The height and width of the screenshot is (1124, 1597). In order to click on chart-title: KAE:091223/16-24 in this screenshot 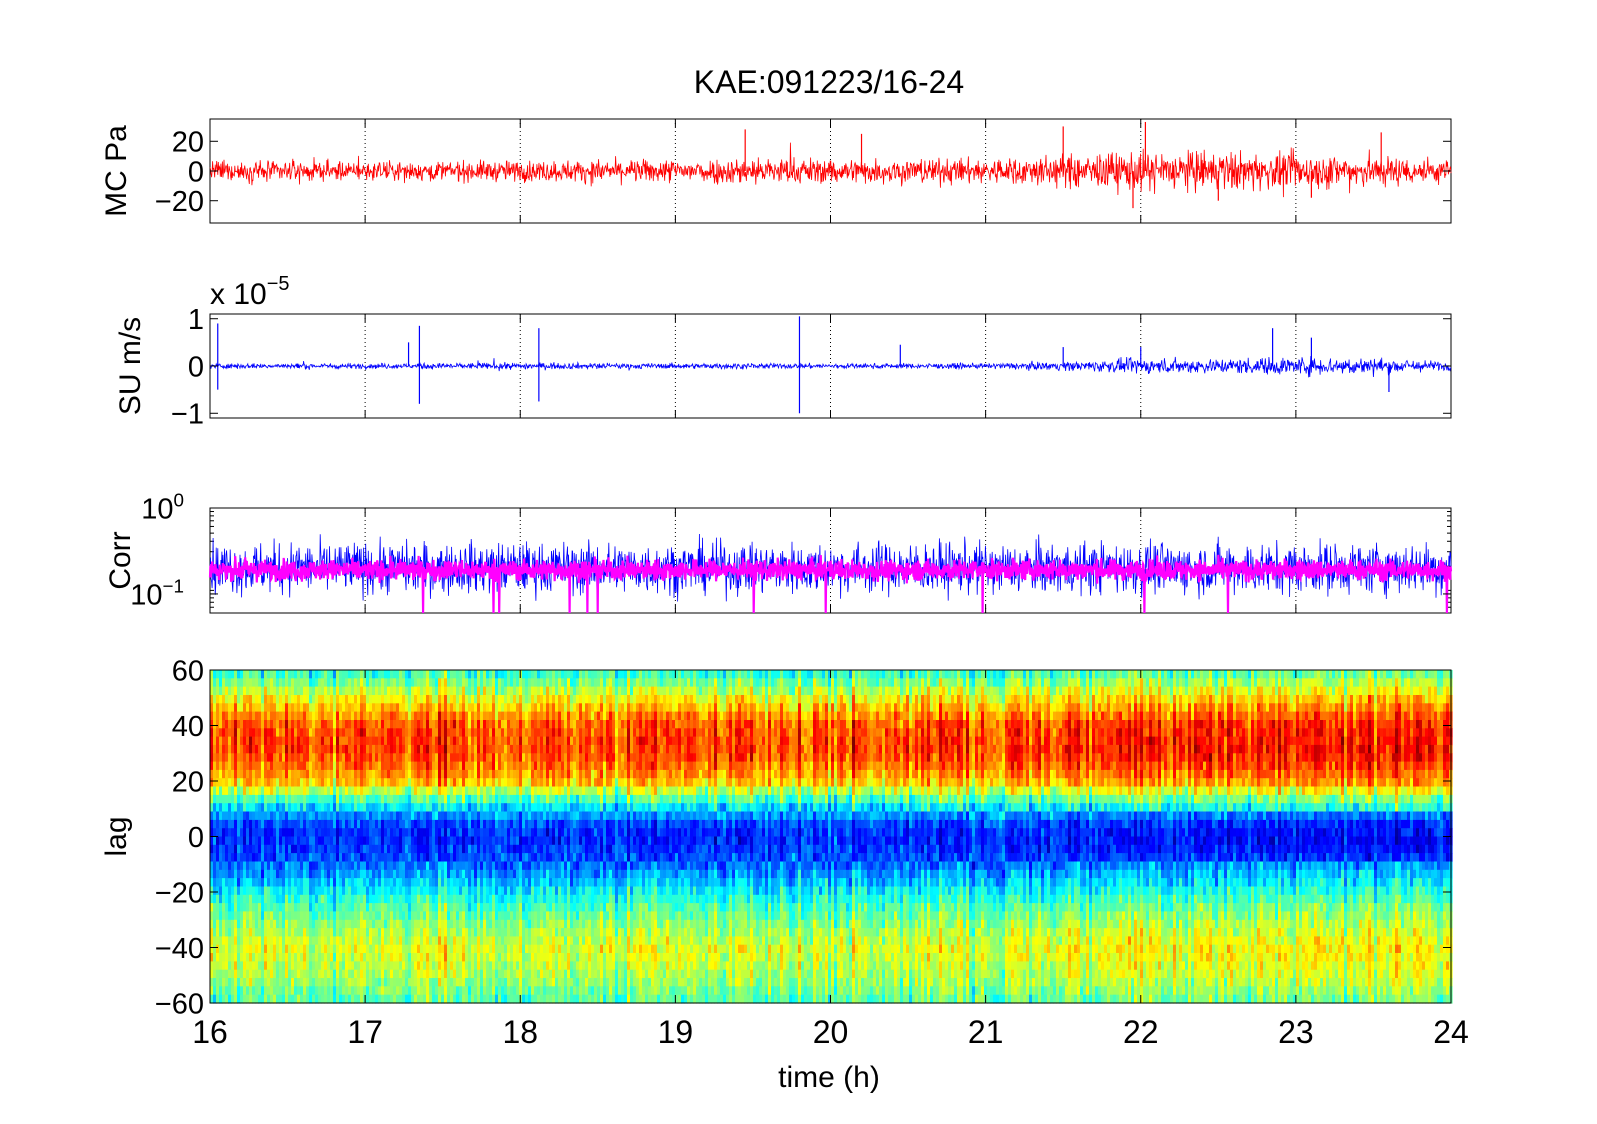, I will do `click(829, 82)`.